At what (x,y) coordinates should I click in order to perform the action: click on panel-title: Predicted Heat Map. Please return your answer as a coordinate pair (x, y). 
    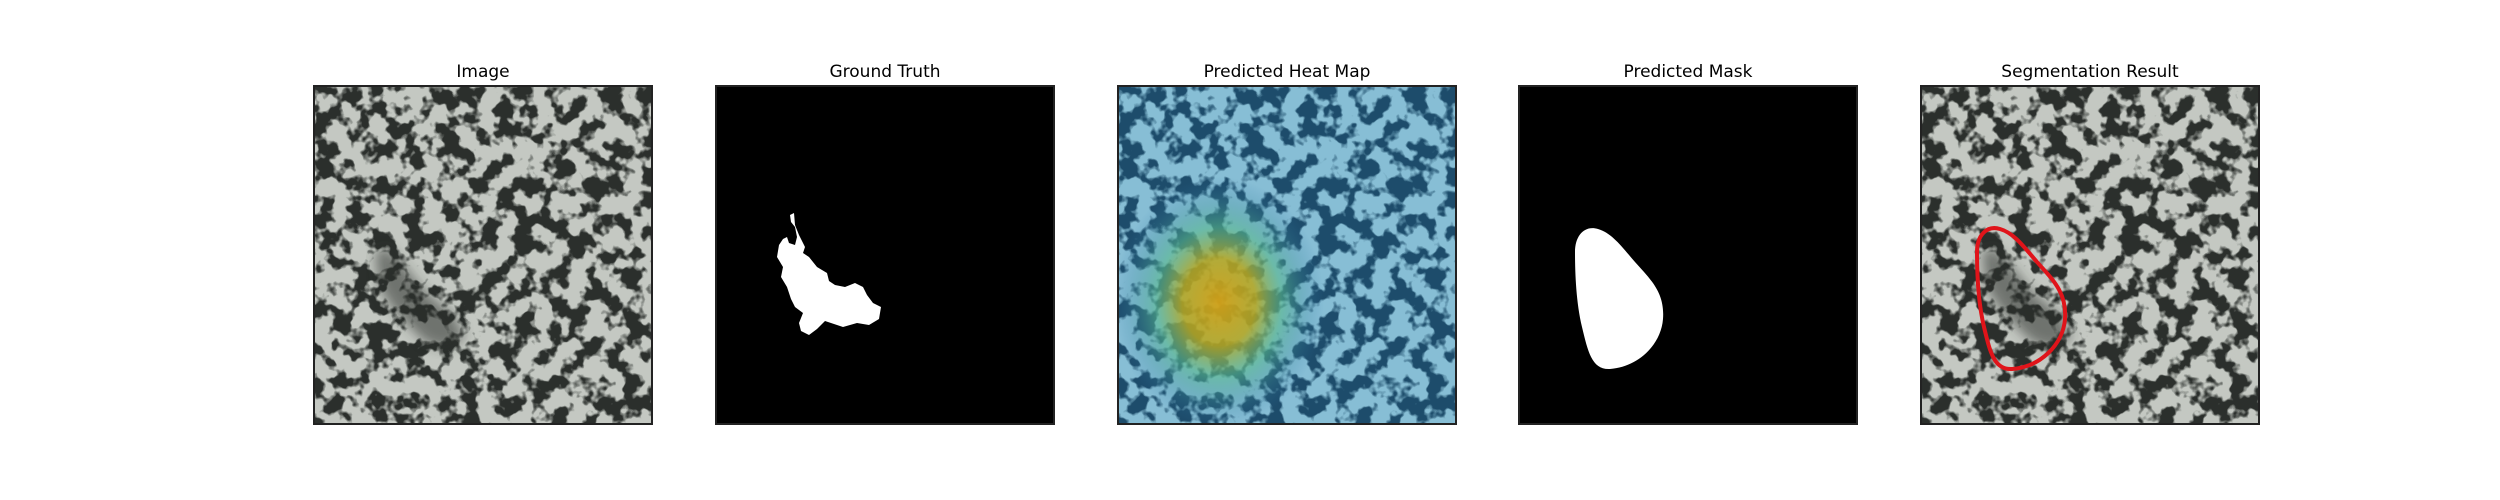
    Looking at the image, I should click on (1287, 72).